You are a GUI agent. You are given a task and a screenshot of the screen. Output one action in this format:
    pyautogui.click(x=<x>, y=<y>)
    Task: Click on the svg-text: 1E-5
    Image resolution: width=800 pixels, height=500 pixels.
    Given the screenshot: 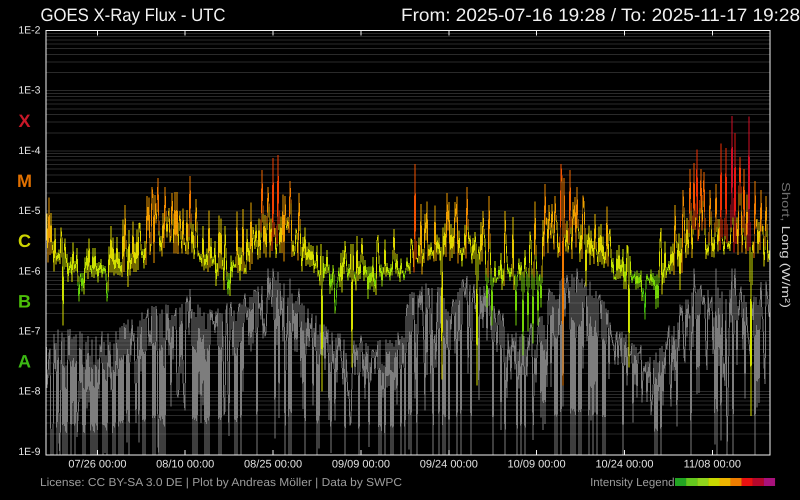 What is the action you would take?
    pyautogui.click(x=29, y=211)
    